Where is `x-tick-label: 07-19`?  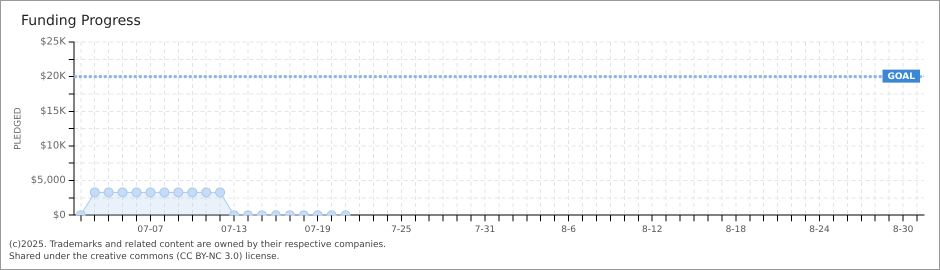 x-tick-label: 07-19 is located at coordinates (318, 229).